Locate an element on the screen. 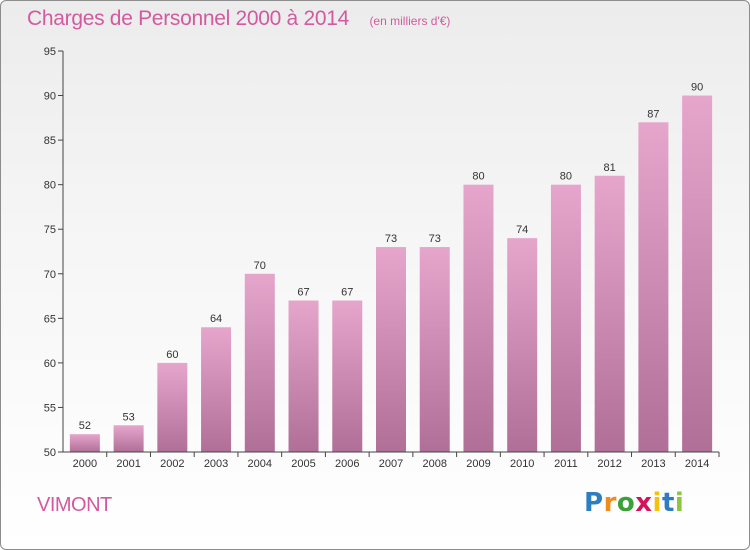 The image size is (750, 550). logo-letter: r is located at coordinates (610, 503).